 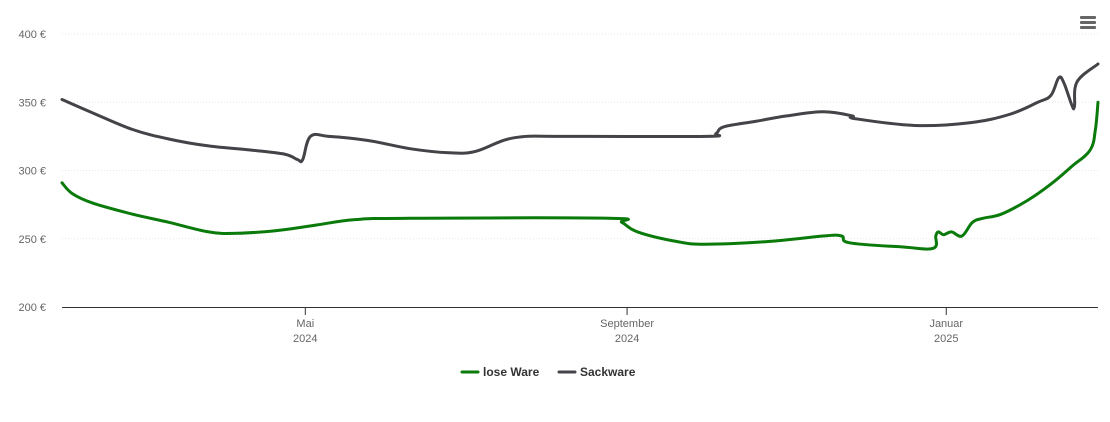 What do you see at coordinates (32, 240) in the screenshot?
I see `y-tick-label: 250 €` at bounding box center [32, 240].